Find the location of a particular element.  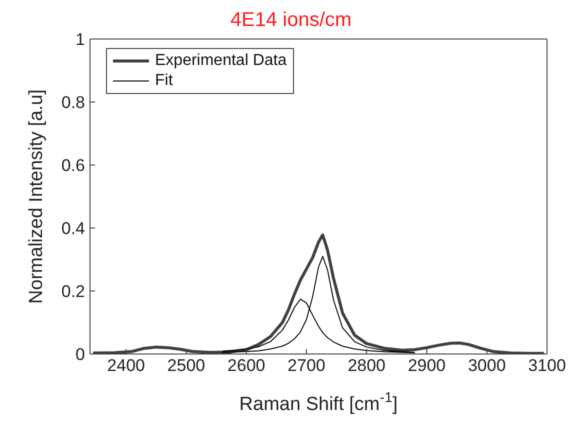

y-tick-label: 1 is located at coordinates (80, 40).